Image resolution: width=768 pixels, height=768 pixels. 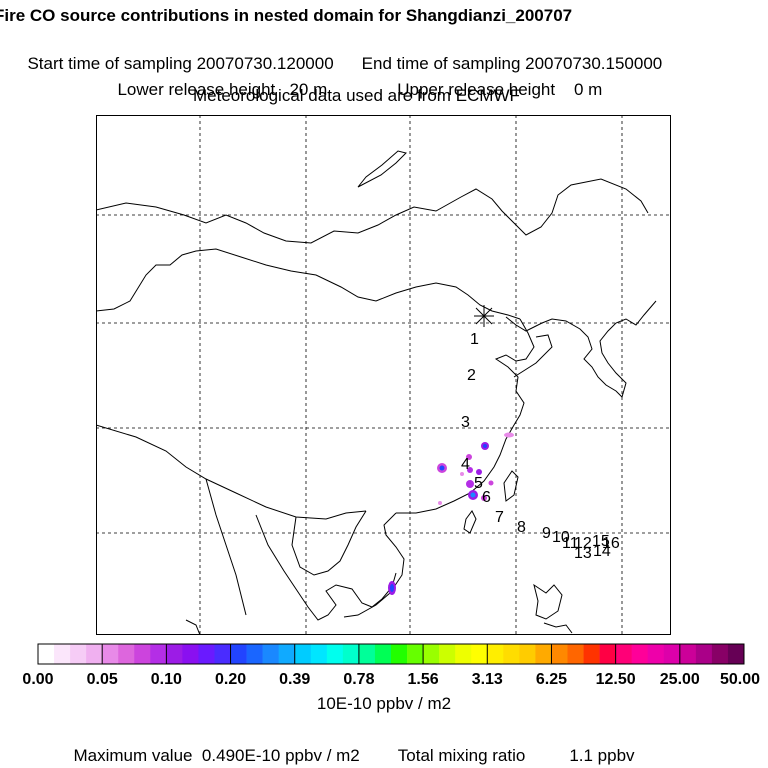 What do you see at coordinates (500, 89) in the screenshot?
I see `upper-release-label: Upper release height 0 m` at bounding box center [500, 89].